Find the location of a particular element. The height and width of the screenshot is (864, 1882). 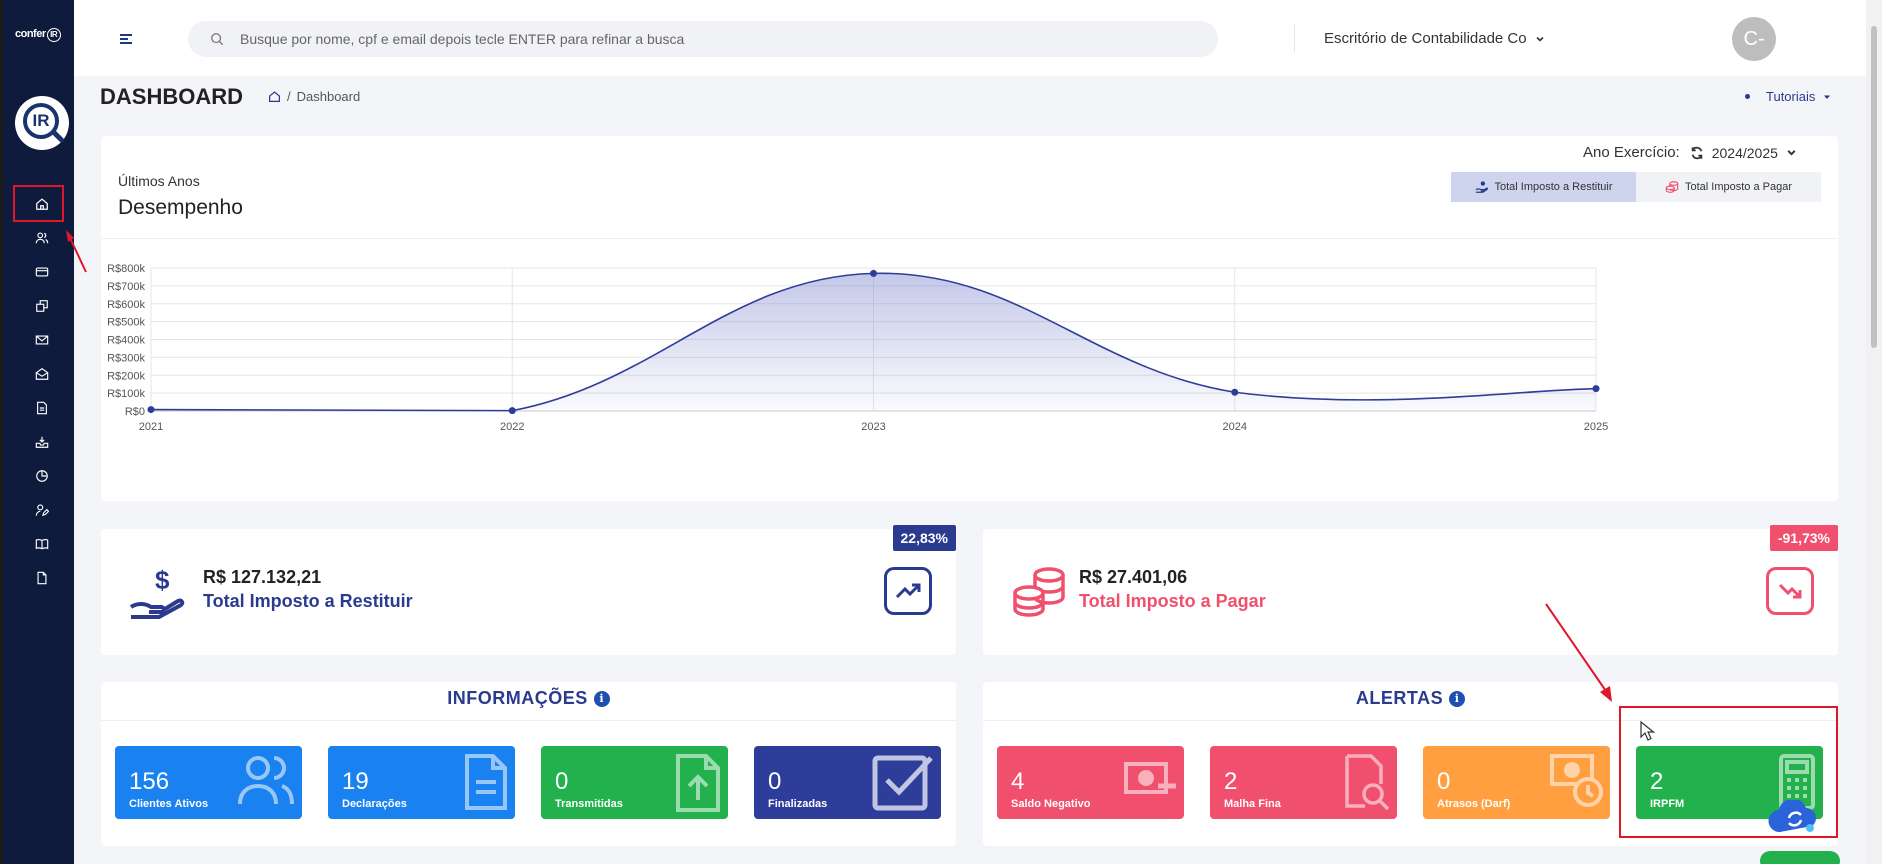

user-edit-icon is located at coordinates (42, 510).